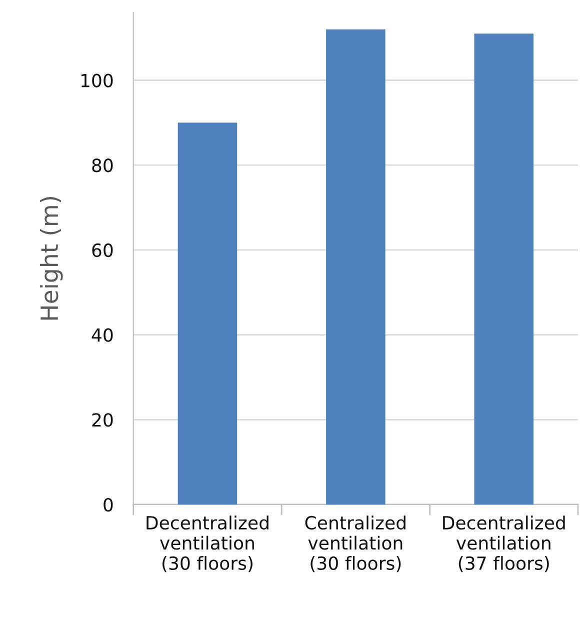  I want to click on y-axis-title: Height (m), so click(51, 258).